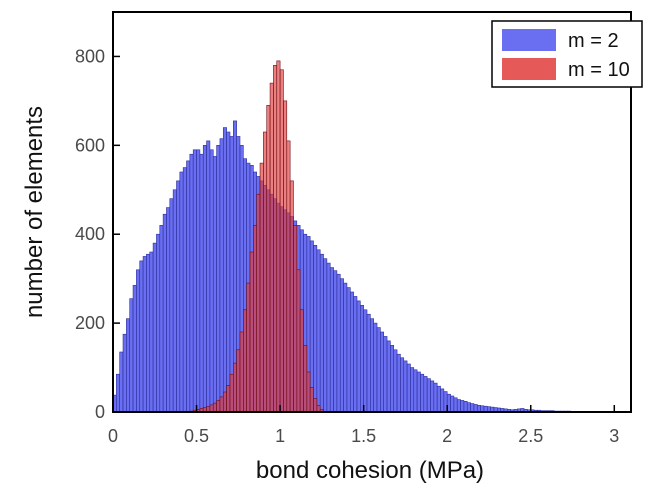  Describe the element at coordinates (529, 40) in the screenshot. I see `legend-swatch-m2` at that location.